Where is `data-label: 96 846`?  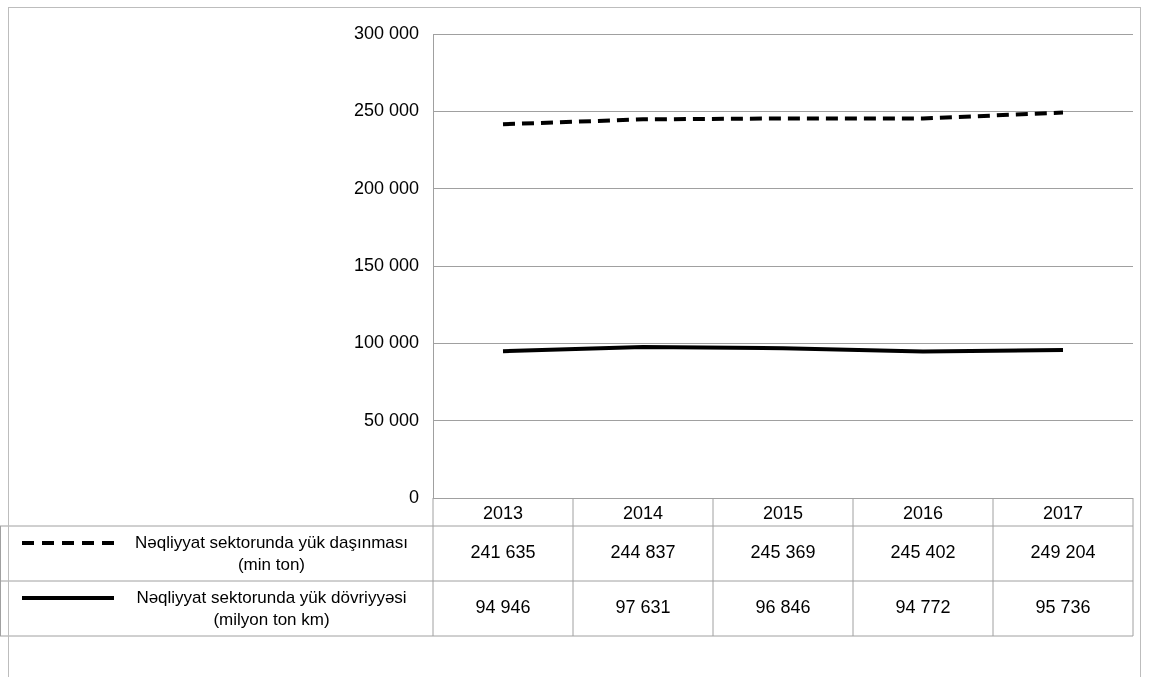 data-label: 96 846 is located at coordinates (783, 607).